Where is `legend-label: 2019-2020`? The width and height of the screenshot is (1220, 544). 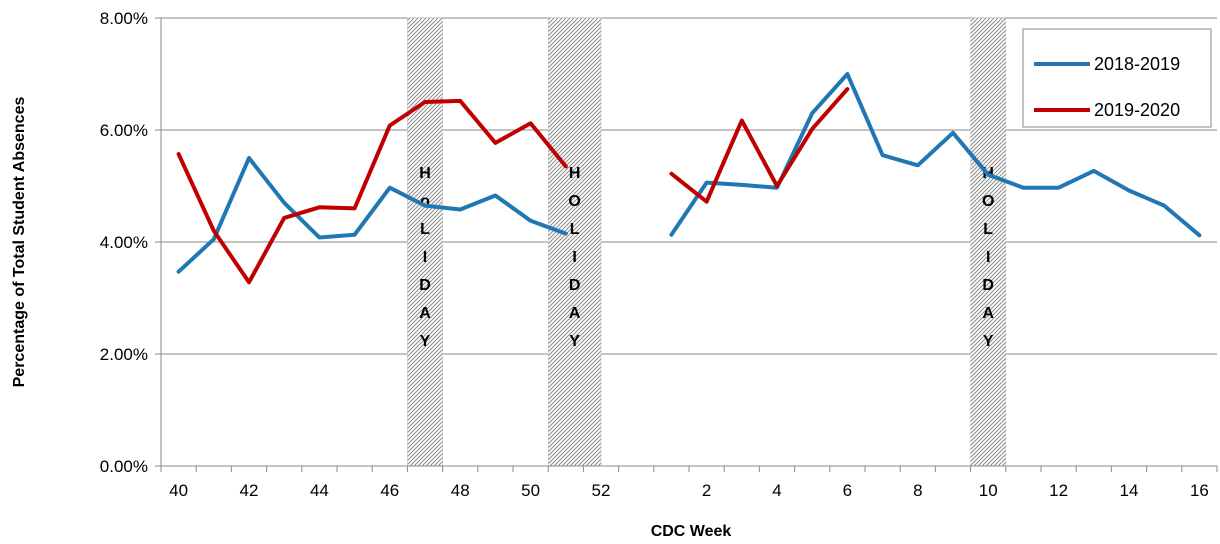
legend-label: 2019-2020 is located at coordinates (1137, 110).